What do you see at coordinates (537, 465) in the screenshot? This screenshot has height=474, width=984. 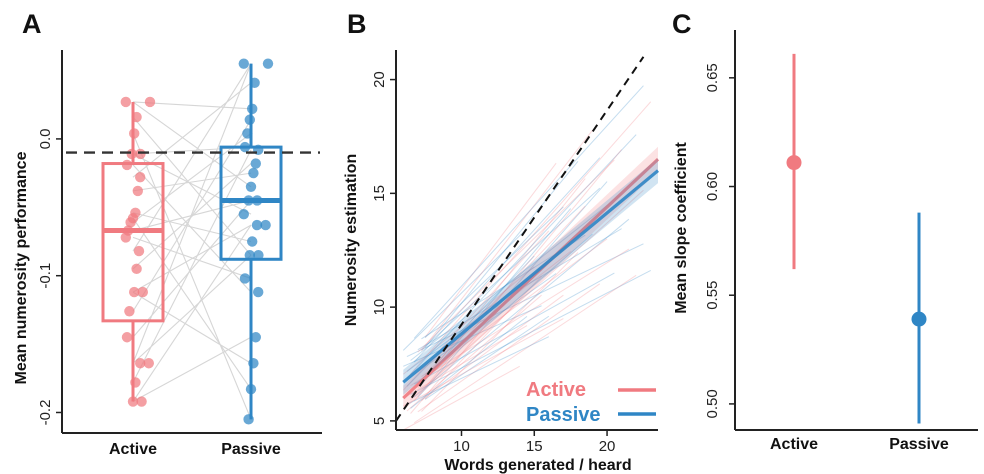 I see `panel-b-xlabel: Words generated / heard` at bounding box center [537, 465].